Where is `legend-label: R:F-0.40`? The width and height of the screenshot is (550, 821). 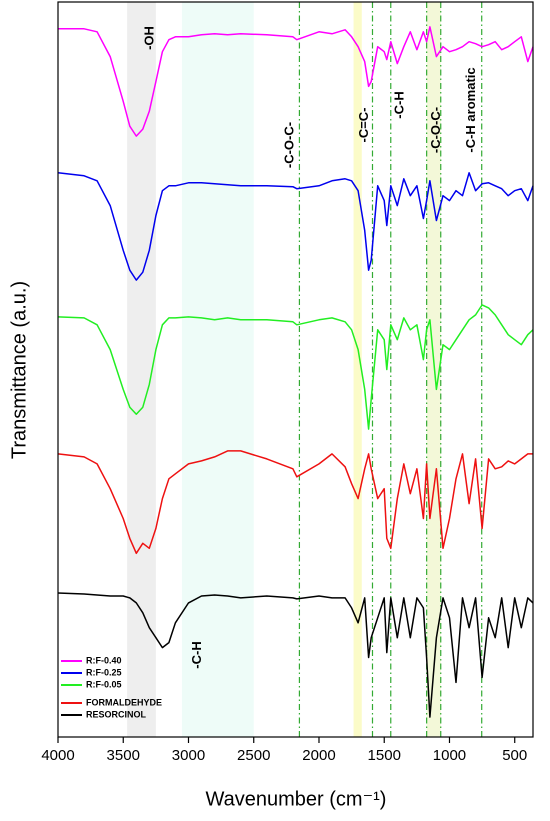 legend-label: R:F-0.40 is located at coordinates (104, 660).